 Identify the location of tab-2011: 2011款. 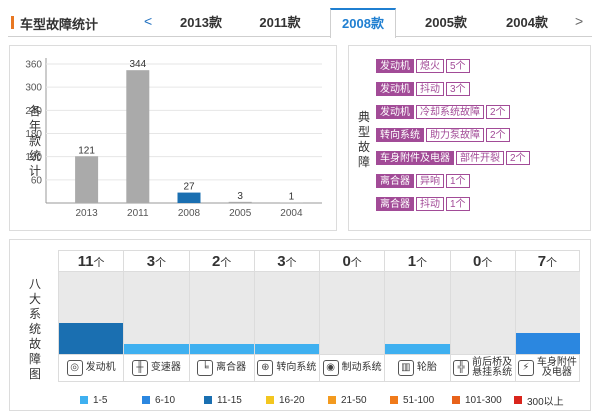
(280, 22).